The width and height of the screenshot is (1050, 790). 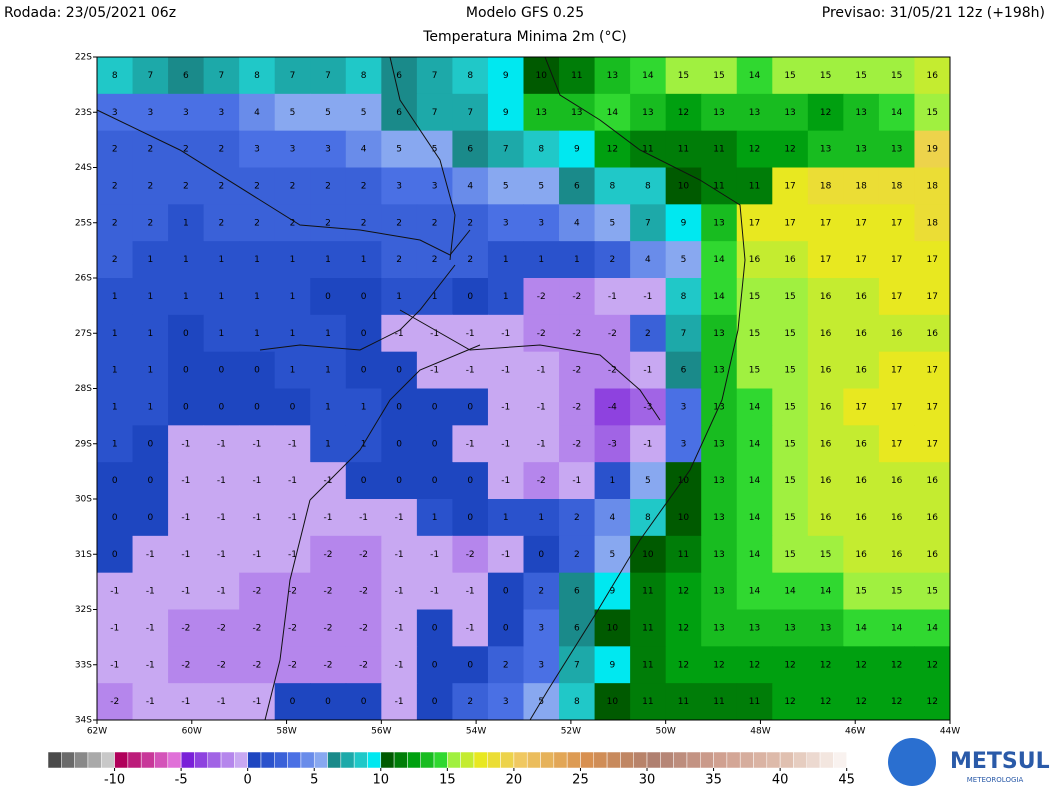 I want to click on temperature-label: 13, so click(x=576, y=113).